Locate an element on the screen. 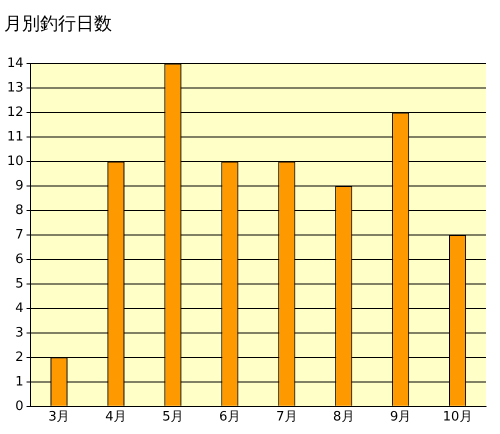 This screenshot has height=434, width=500. x-tick-label: 3月 is located at coordinates (59, 417).